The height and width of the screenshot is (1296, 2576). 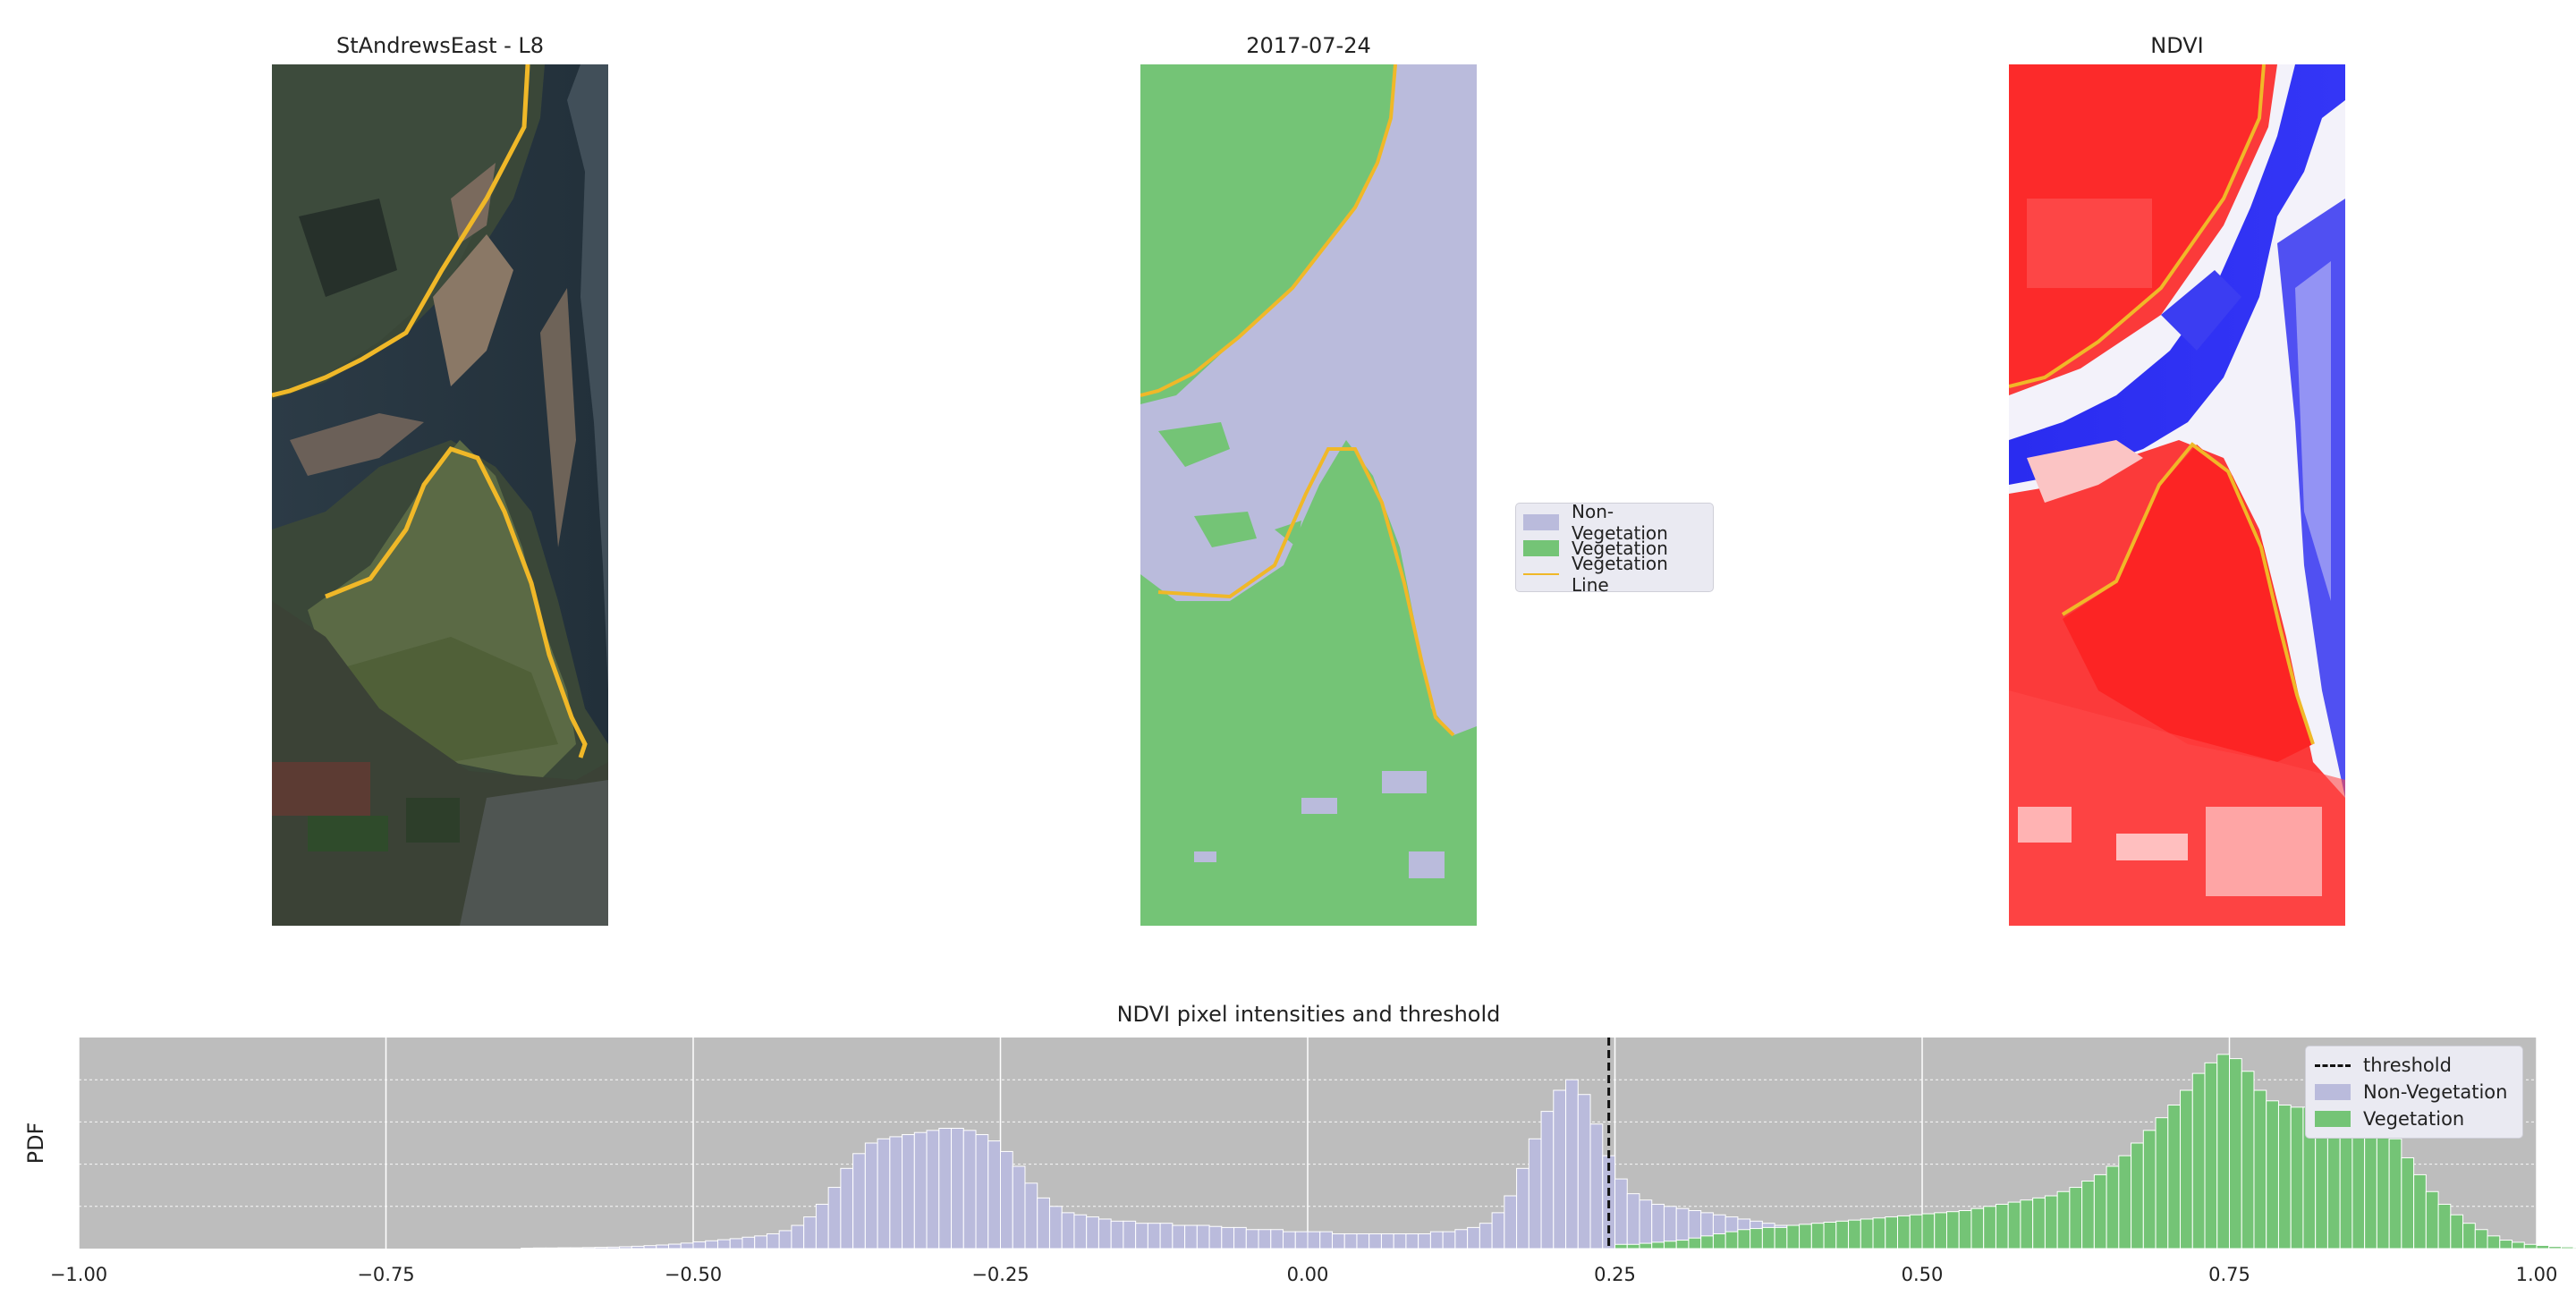 What do you see at coordinates (1614, 574) in the screenshot?
I see `legend-item-vegetation-line: Vegetation Line` at bounding box center [1614, 574].